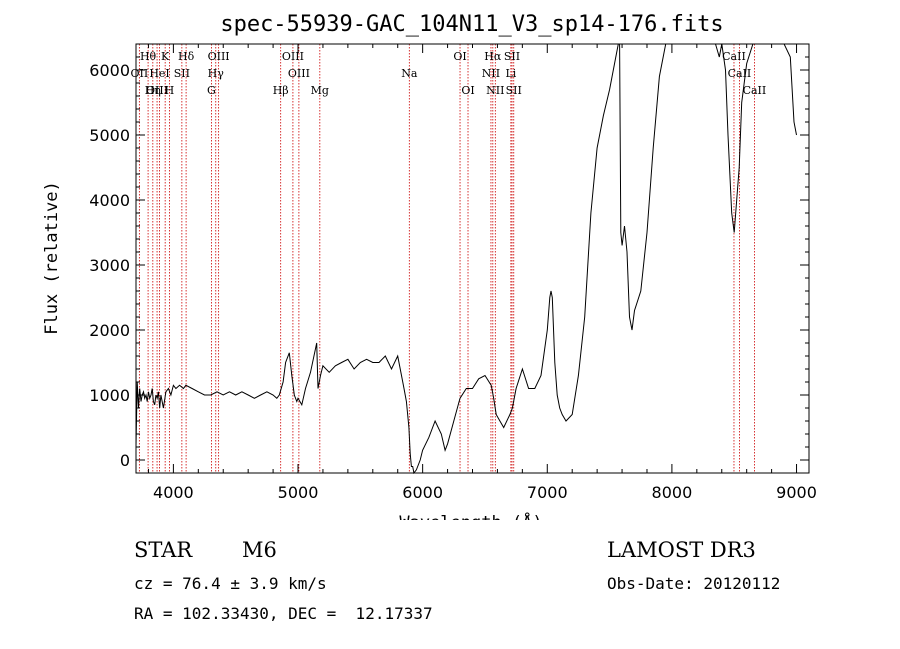  What do you see at coordinates (216, 73) in the screenshot?
I see `line-label: Hγ` at bounding box center [216, 73].